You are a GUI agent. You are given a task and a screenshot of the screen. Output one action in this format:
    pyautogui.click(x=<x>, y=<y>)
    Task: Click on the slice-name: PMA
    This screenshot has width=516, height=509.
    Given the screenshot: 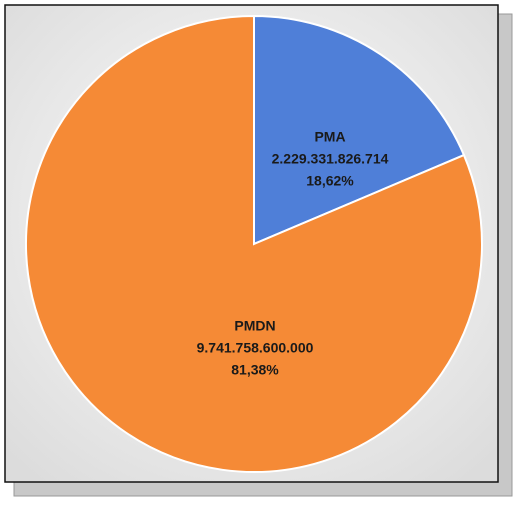 What is the action you would take?
    pyautogui.click(x=329, y=137)
    